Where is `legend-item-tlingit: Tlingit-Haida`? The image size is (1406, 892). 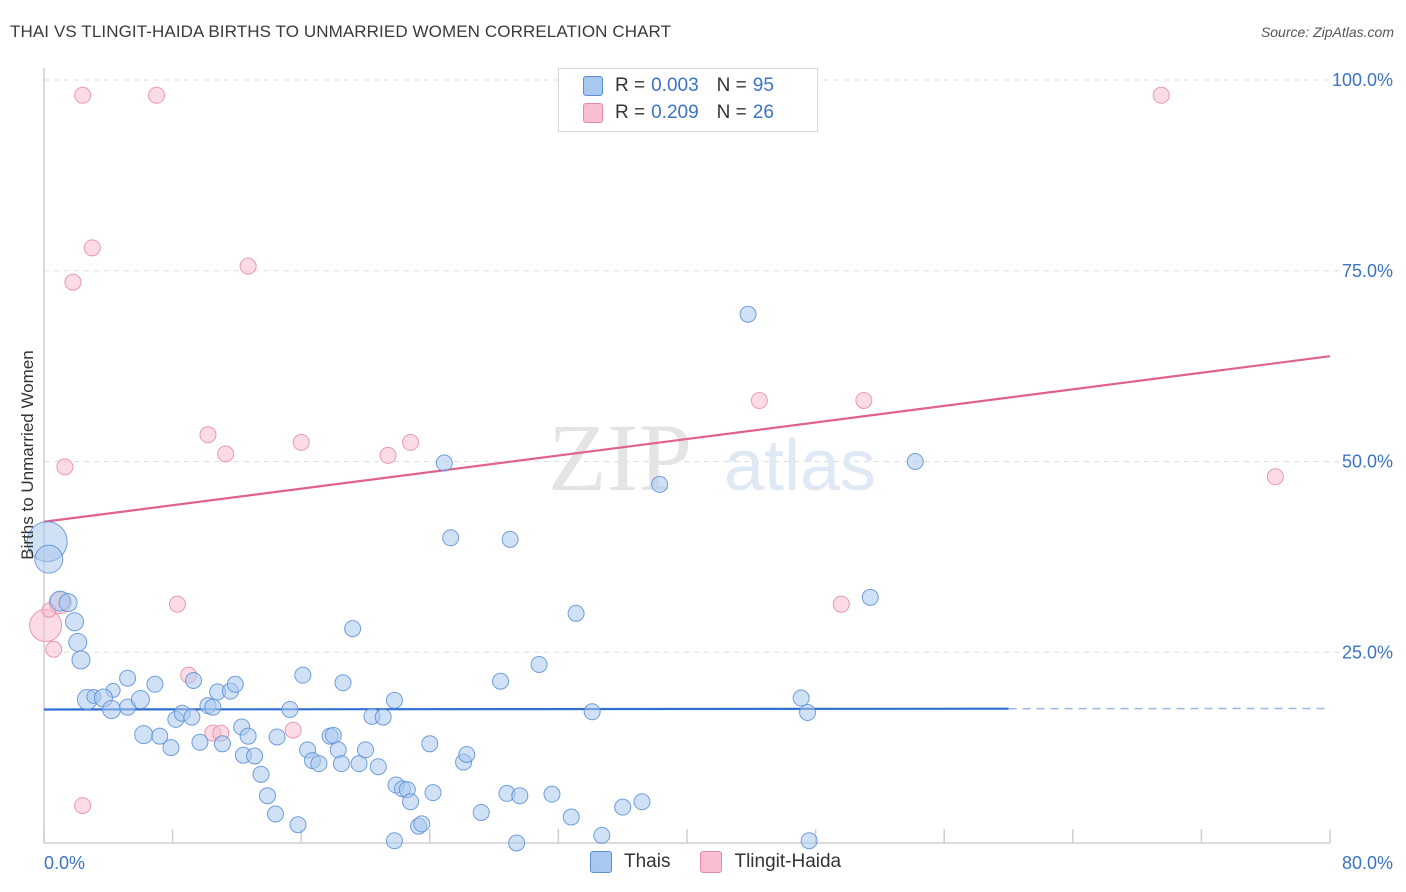 legend-item-tlingit: Tlingit-Haida is located at coordinates (770, 862).